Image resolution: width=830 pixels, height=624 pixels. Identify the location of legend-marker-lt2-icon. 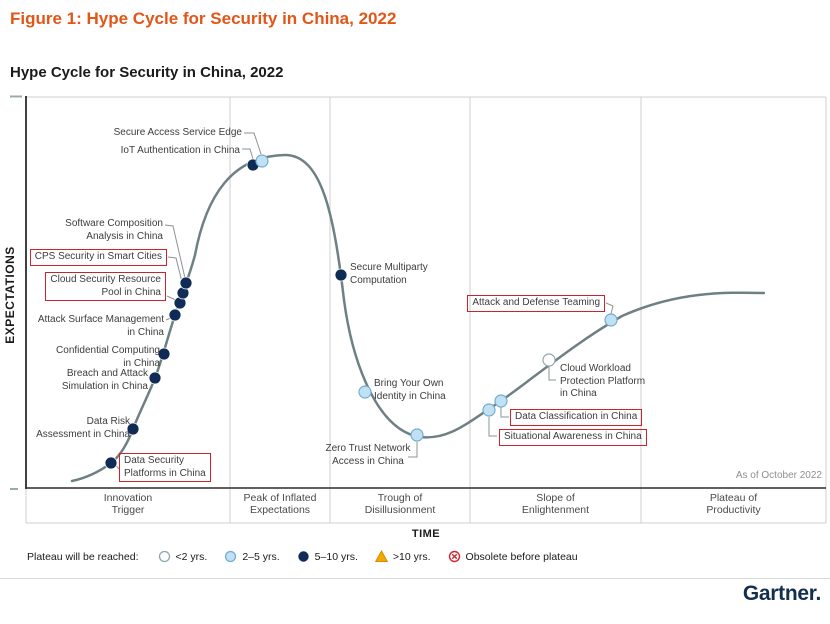
(164, 556).